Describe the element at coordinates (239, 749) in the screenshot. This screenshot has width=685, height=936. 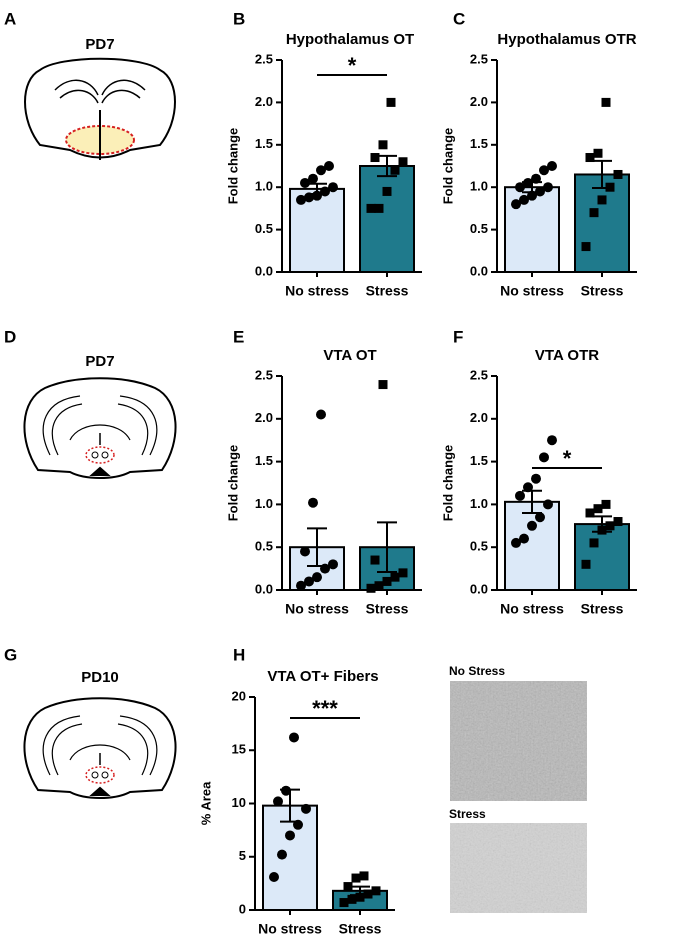
I see `y-tick-label: 15` at that location.